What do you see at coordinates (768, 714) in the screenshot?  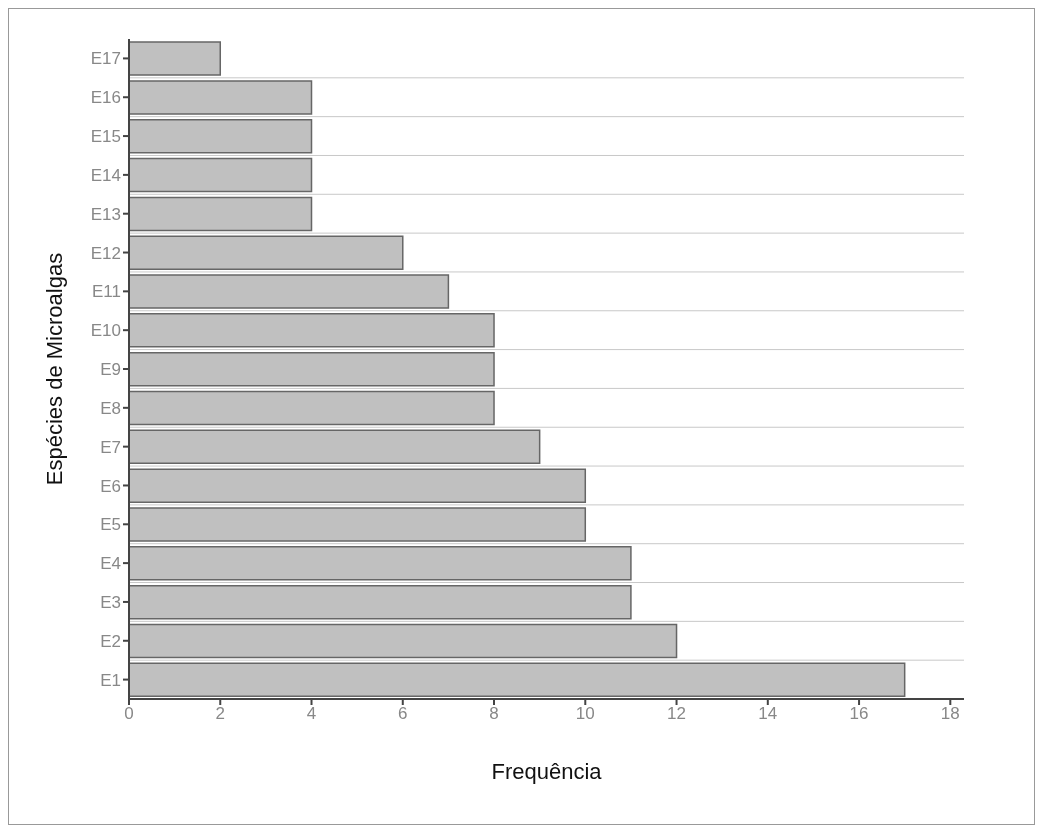 I see `x-tick-label: 14` at bounding box center [768, 714].